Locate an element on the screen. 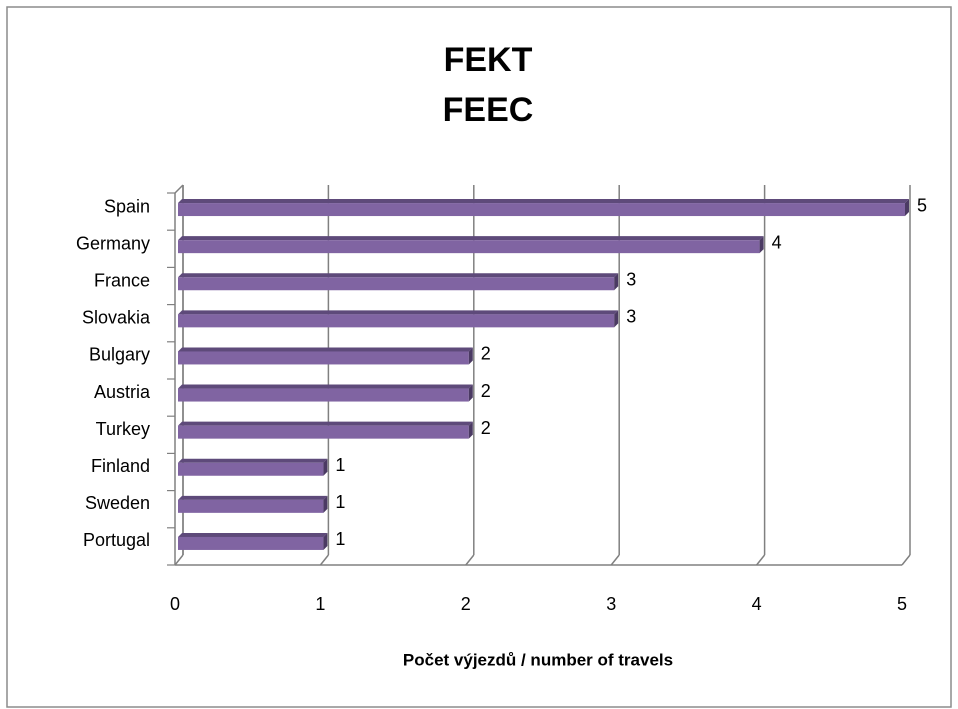 The width and height of the screenshot is (958, 709). y-tick-label: Austria is located at coordinates (122, 392).